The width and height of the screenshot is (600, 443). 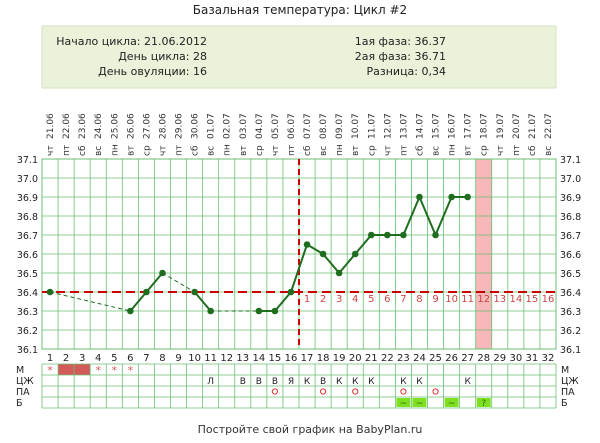 What do you see at coordinates (25, 381) in the screenshot?
I see `row-label-left: ЦЖ` at bounding box center [25, 381].